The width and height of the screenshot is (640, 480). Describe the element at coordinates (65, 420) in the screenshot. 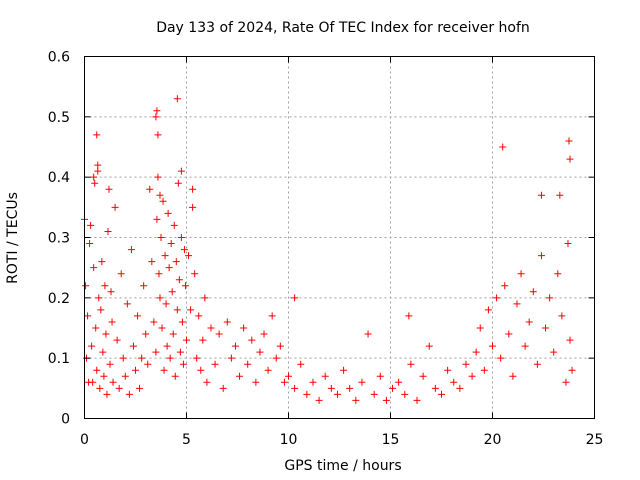

I see `y-tick-label: 0` at that location.